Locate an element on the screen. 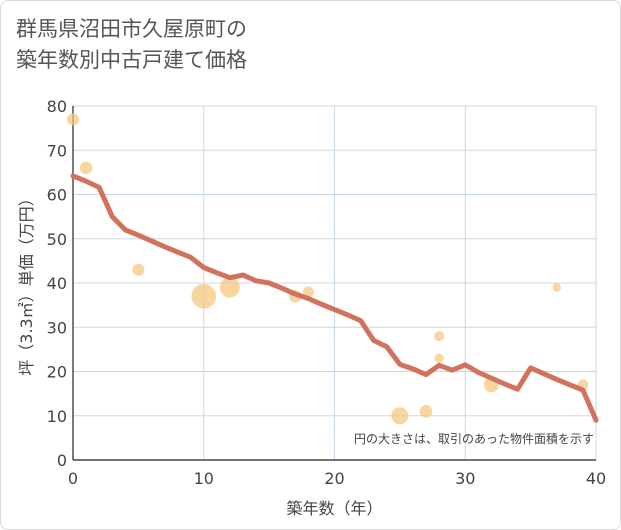 This screenshot has height=530, width=621. y-tick-label: 20 is located at coordinates (57, 372).